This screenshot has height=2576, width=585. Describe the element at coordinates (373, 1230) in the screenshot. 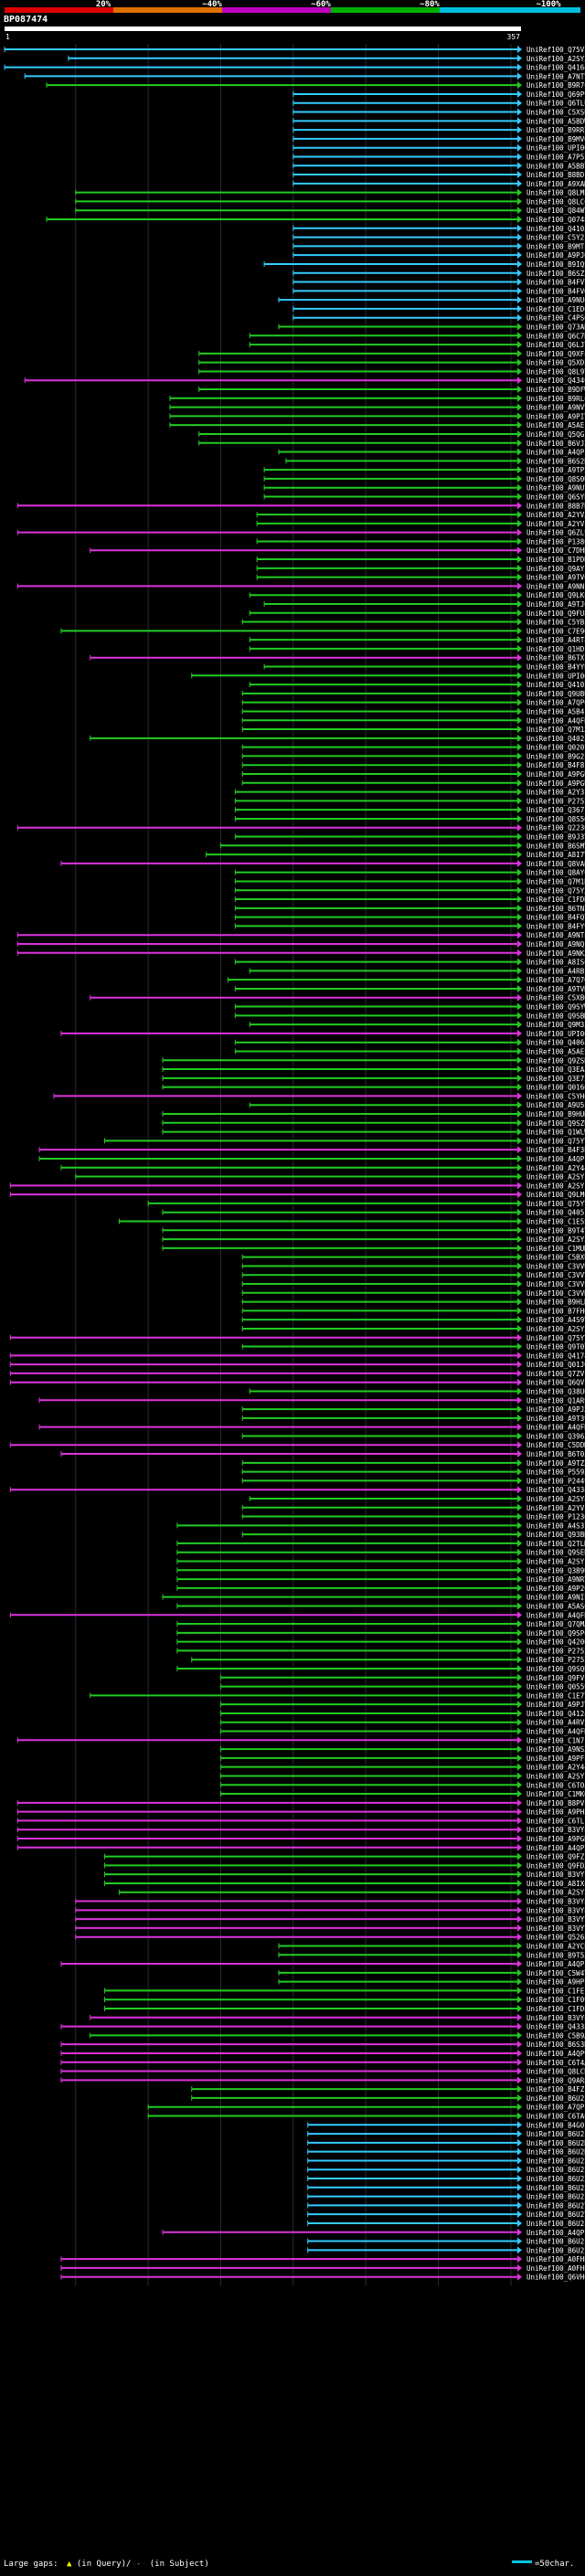

I see `hit-row: UniRef100_B9T4T2` at that location.